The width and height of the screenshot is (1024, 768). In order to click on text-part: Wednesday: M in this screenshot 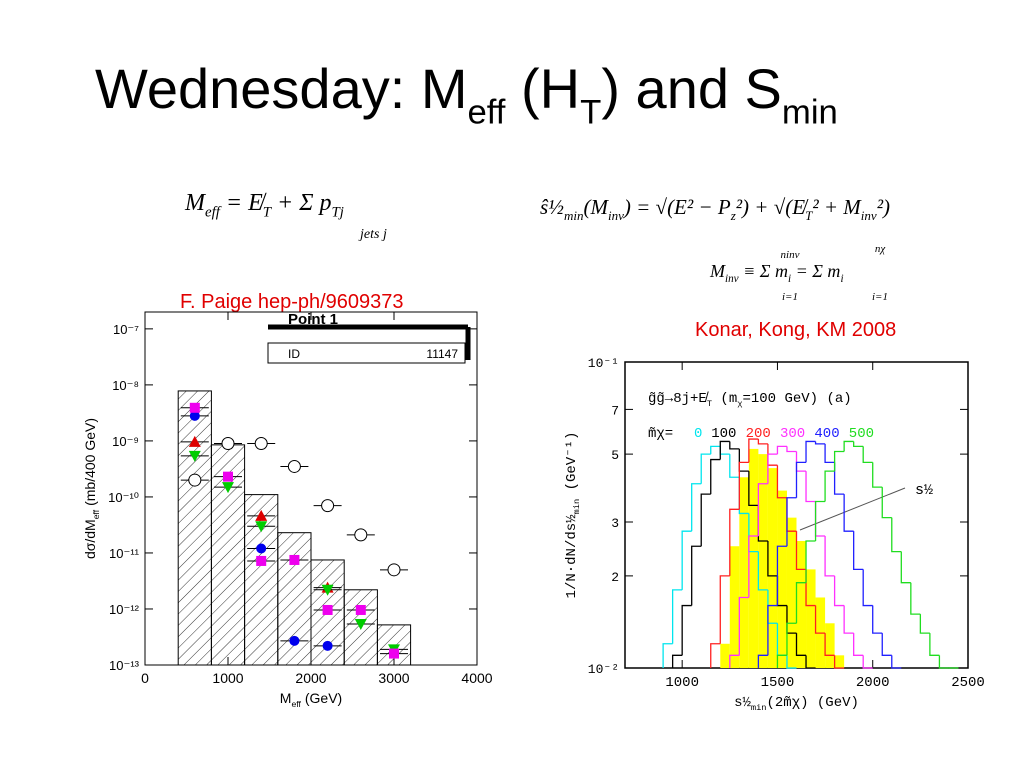, I will do `click(281, 88)`.